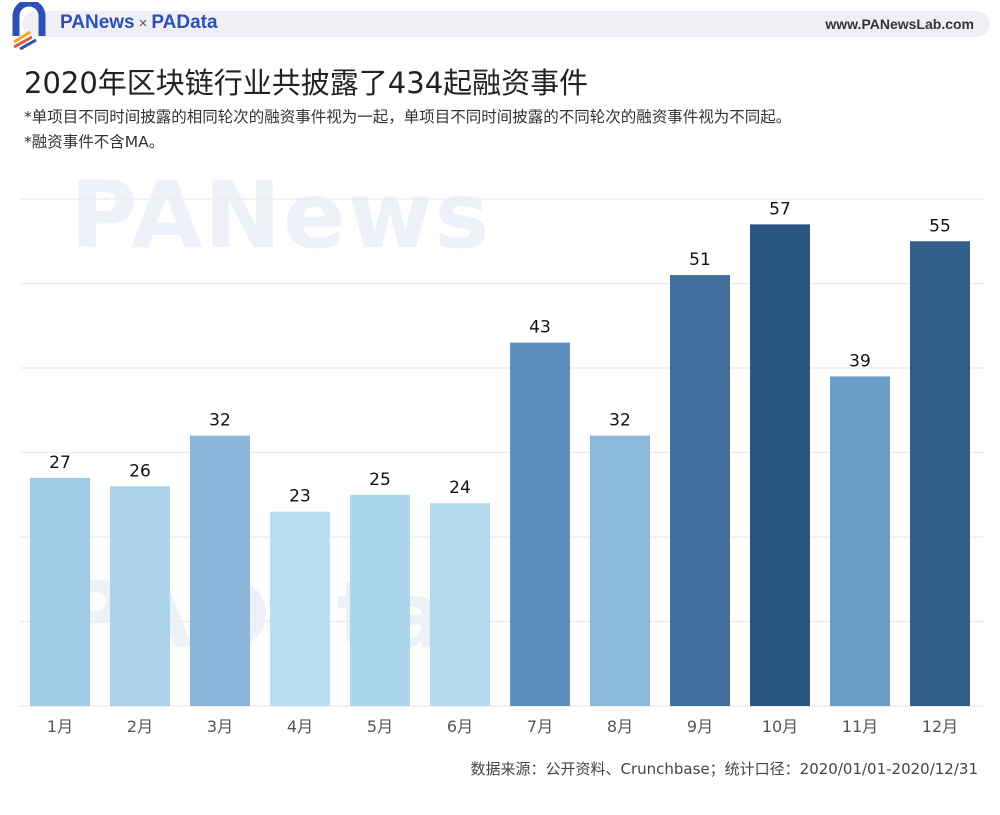 This screenshot has width=1000, height=815. Describe the element at coordinates (700, 726) in the screenshot. I see `x-tick-label: 9月` at that location.